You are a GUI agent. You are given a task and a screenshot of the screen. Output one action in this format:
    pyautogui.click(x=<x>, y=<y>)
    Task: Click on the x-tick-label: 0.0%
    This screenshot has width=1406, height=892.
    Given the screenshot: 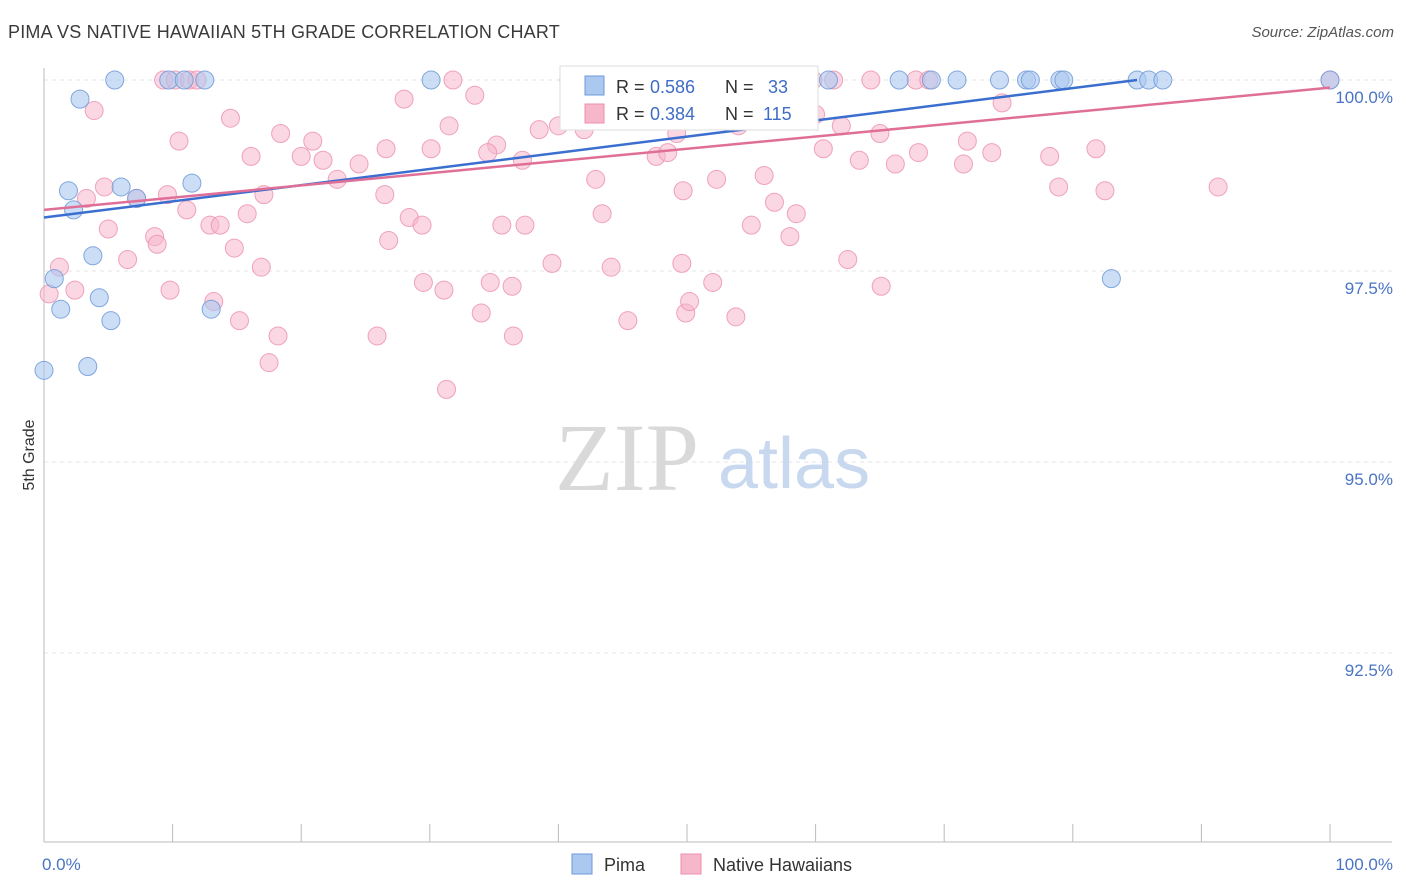 What is the action you would take?
    pyautogui.click(x=61, y=864)
    